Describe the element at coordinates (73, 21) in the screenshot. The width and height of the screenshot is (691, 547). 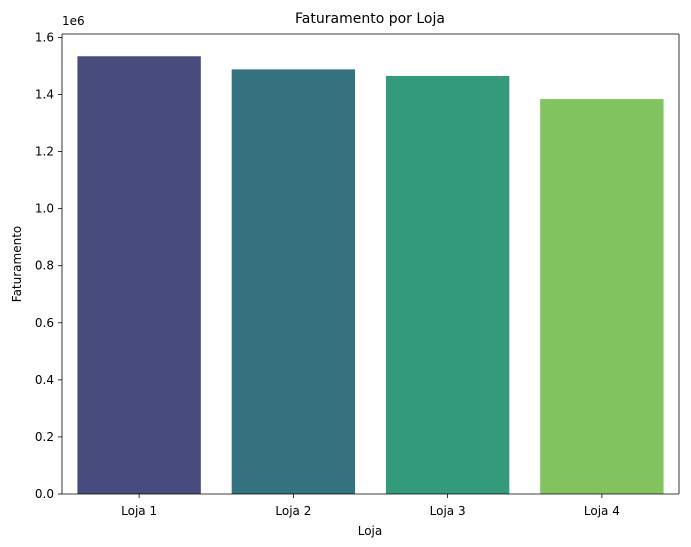
I see `y-offset-label: 1e6` at that location.